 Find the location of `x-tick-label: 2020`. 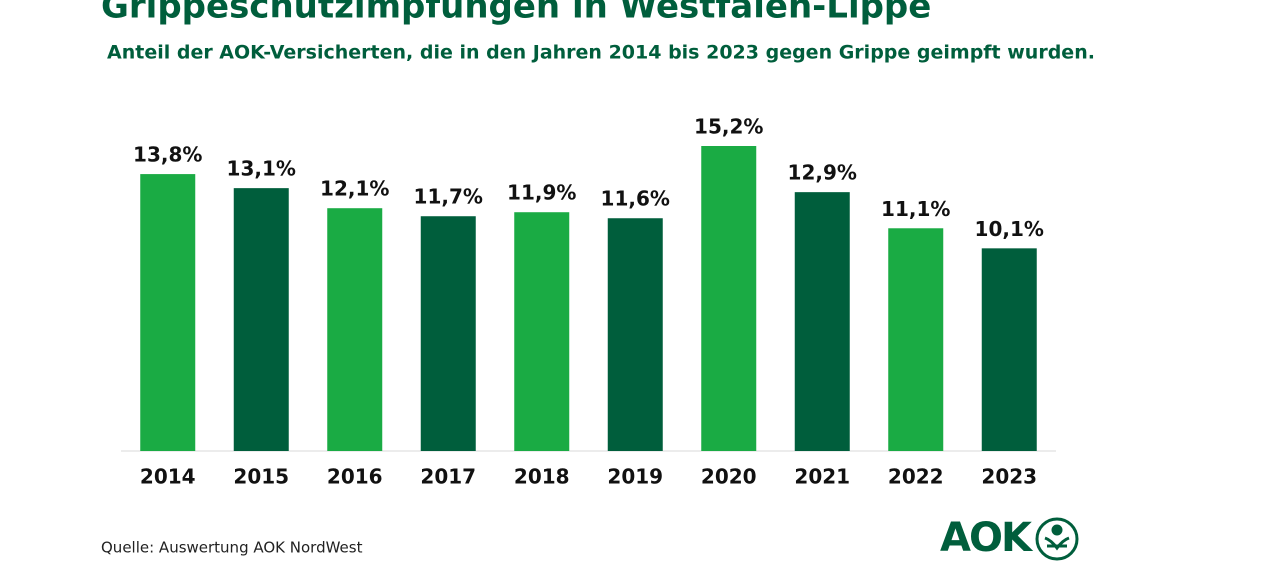

x-tick-label: 2020 is located at coordinates (729, 477).